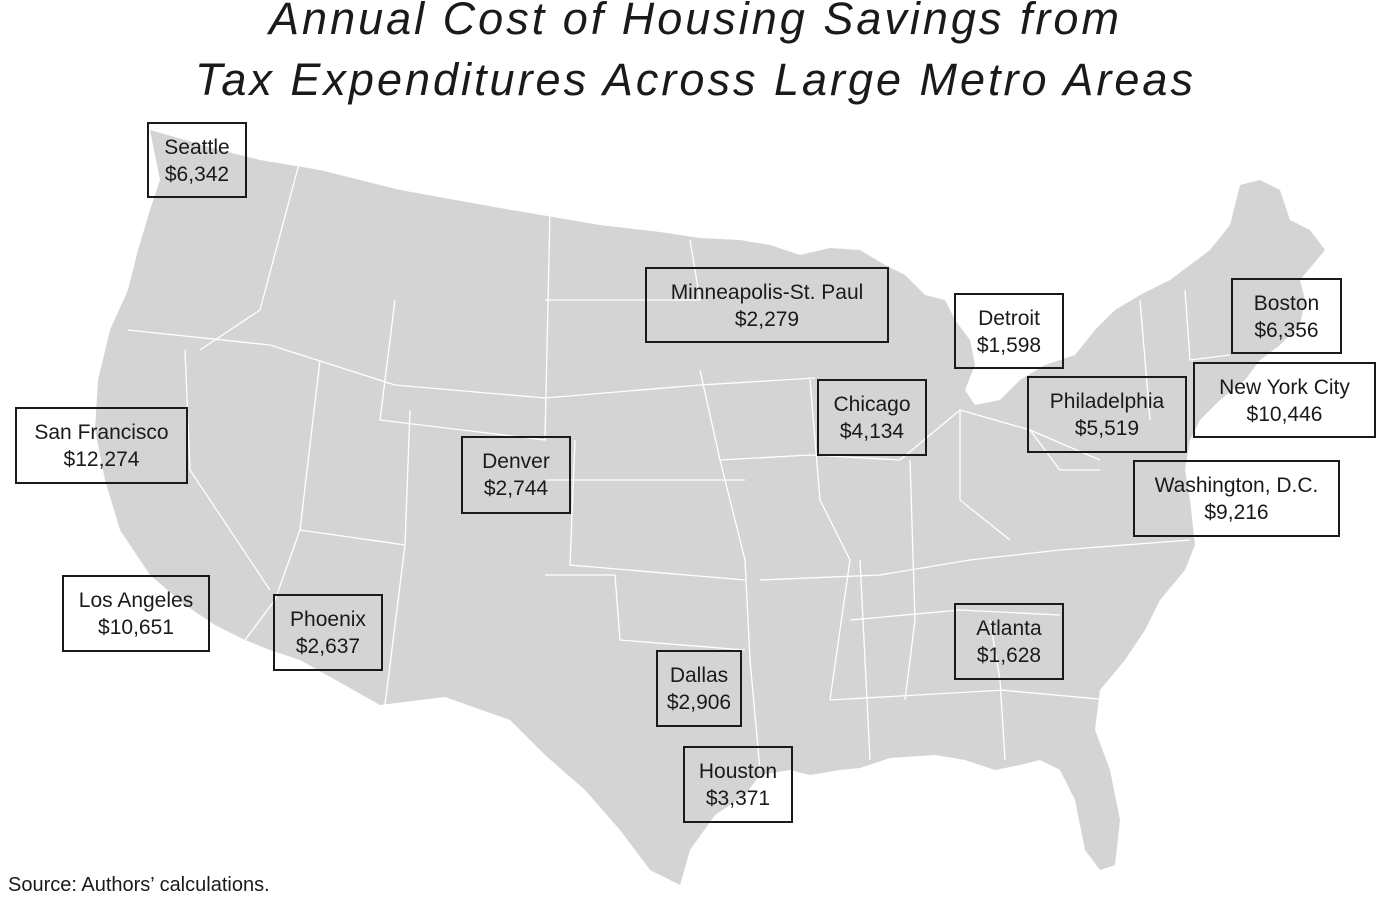  Describe the element at coordinates (1236, 485) in the screenshot. I see `metro-name-washington: Washington, D.C.` at that location.